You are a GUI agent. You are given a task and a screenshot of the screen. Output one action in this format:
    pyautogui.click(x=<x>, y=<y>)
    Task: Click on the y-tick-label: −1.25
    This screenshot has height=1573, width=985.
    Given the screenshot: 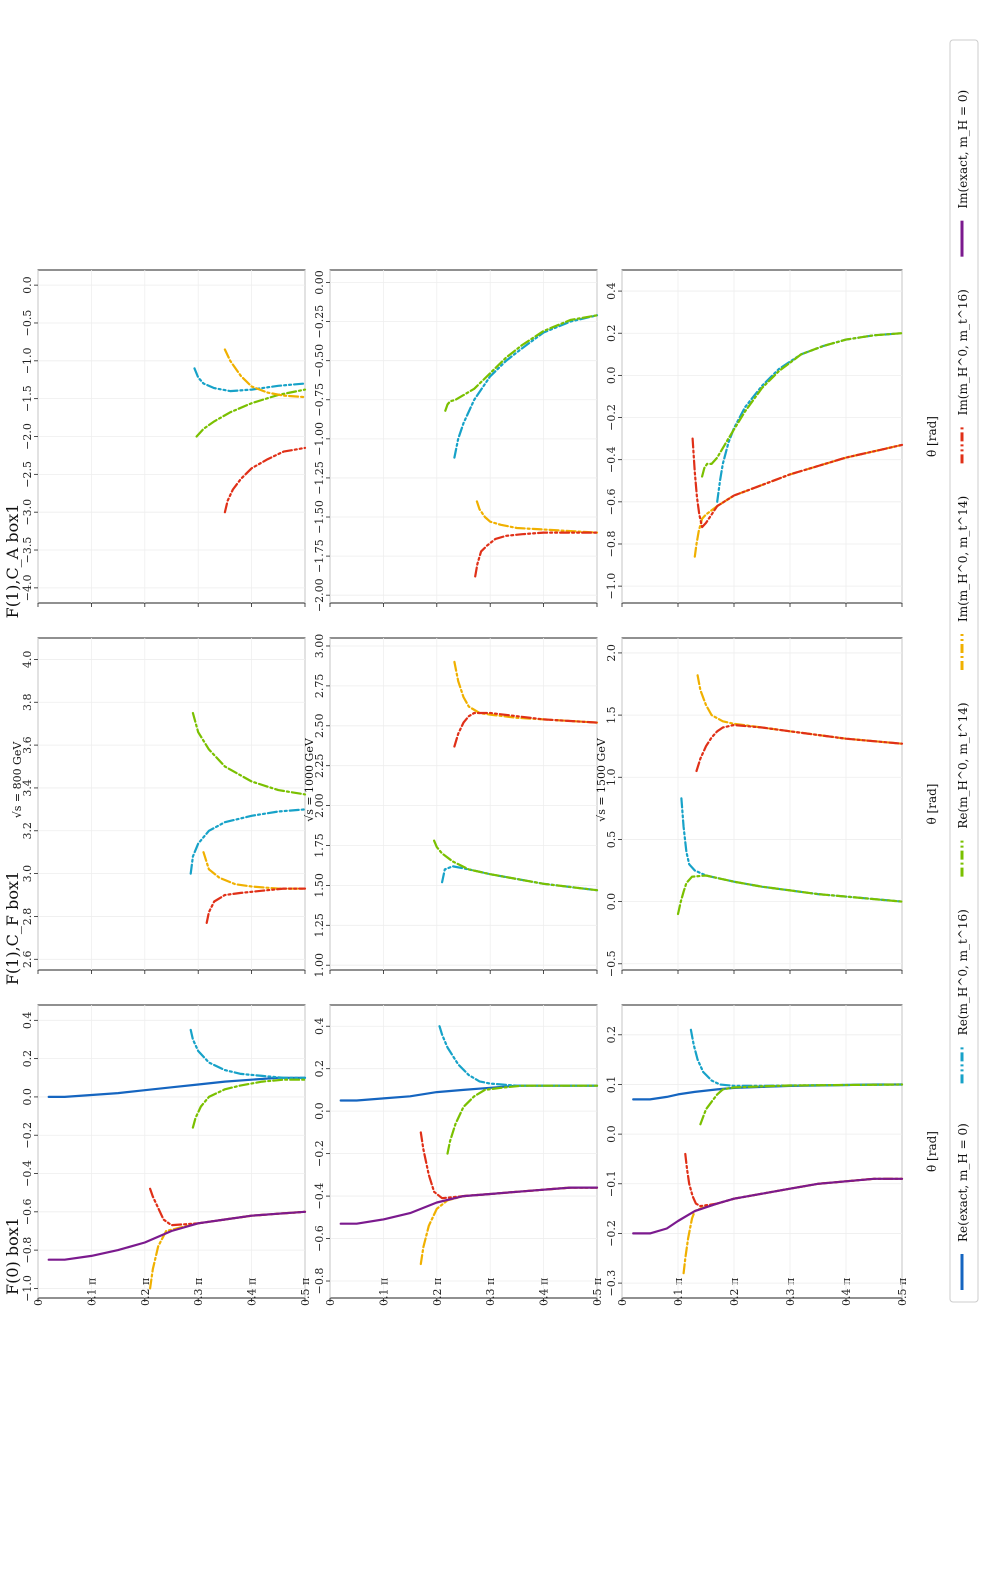 What is the action you would take?
    pyautogui.click(x=319, y=478)
    